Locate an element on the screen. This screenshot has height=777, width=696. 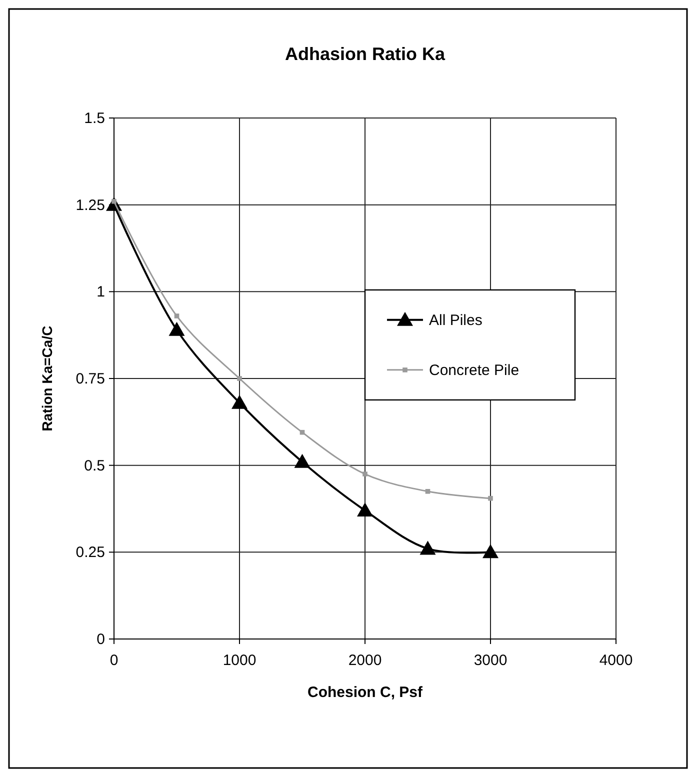
x-axis-title: Cohesion C, Psf is located at coordinates (365, 692).